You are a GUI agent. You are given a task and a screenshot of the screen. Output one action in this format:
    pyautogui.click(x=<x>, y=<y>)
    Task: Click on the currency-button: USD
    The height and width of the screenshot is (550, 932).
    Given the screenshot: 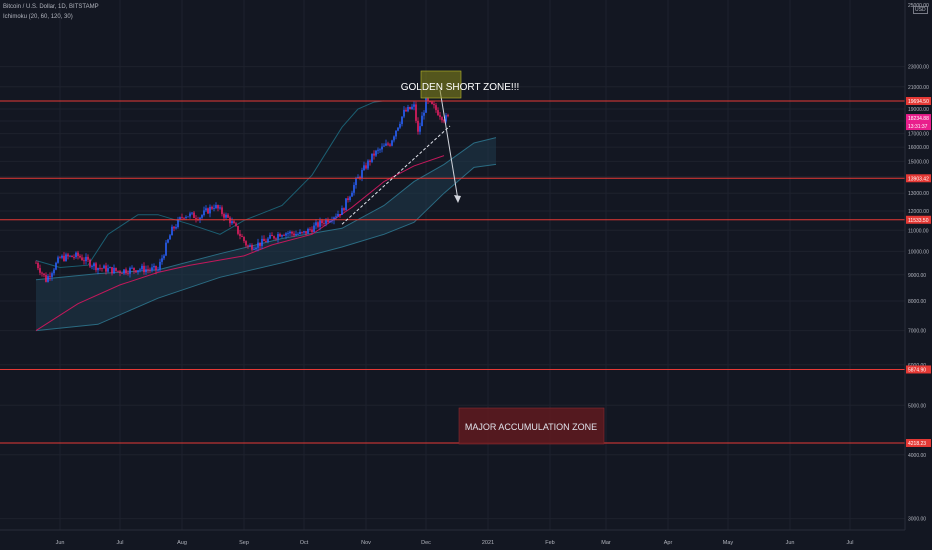 What is the action you would take?
    pyautogui.click(x=920, y=10)
    